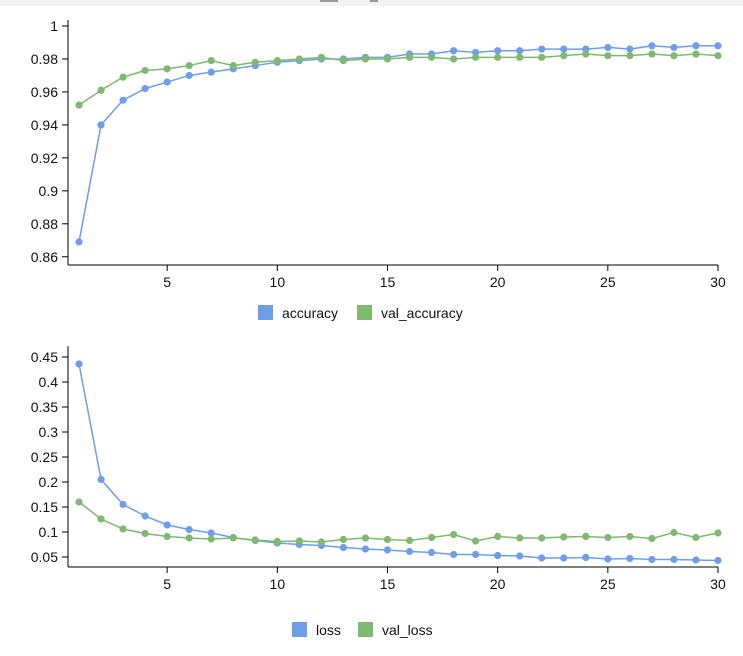  I want to click on val-loss-line, so click(398, 522).